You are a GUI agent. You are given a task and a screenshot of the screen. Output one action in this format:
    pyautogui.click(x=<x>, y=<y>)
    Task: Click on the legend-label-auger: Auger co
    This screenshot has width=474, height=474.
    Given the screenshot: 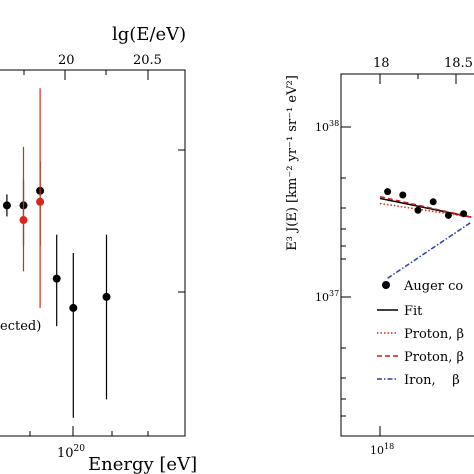 What is the action you would take?
    pyautogui.click(x=433, y=286)
    